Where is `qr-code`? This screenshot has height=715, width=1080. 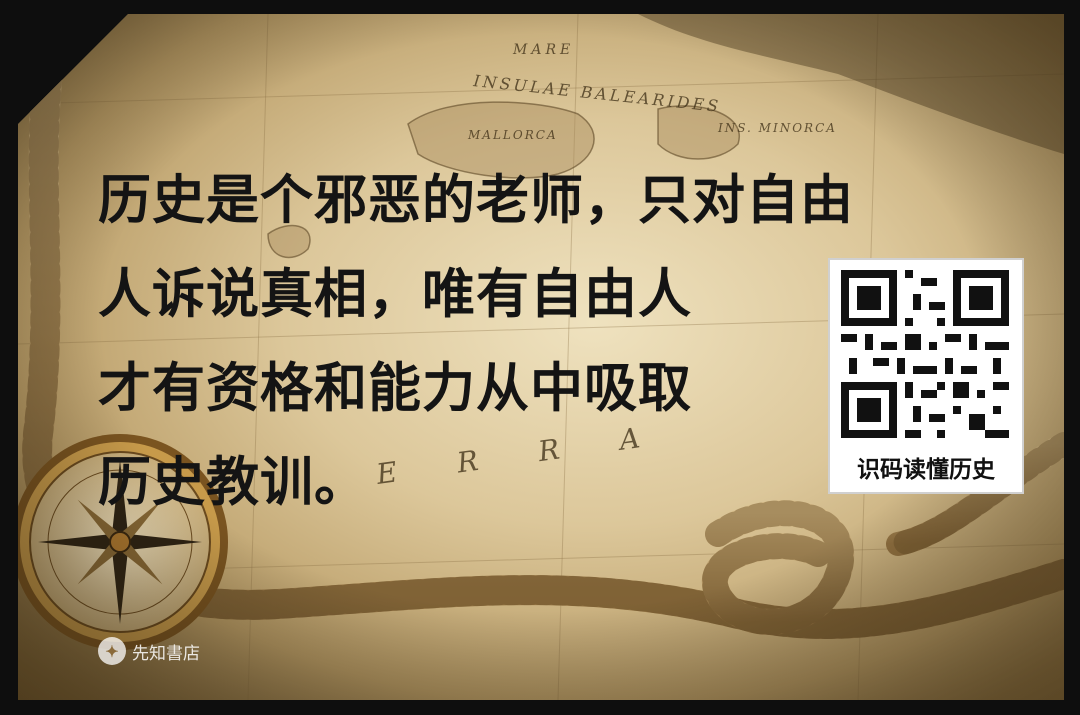
qr-code is located at coordinates (925, 354).